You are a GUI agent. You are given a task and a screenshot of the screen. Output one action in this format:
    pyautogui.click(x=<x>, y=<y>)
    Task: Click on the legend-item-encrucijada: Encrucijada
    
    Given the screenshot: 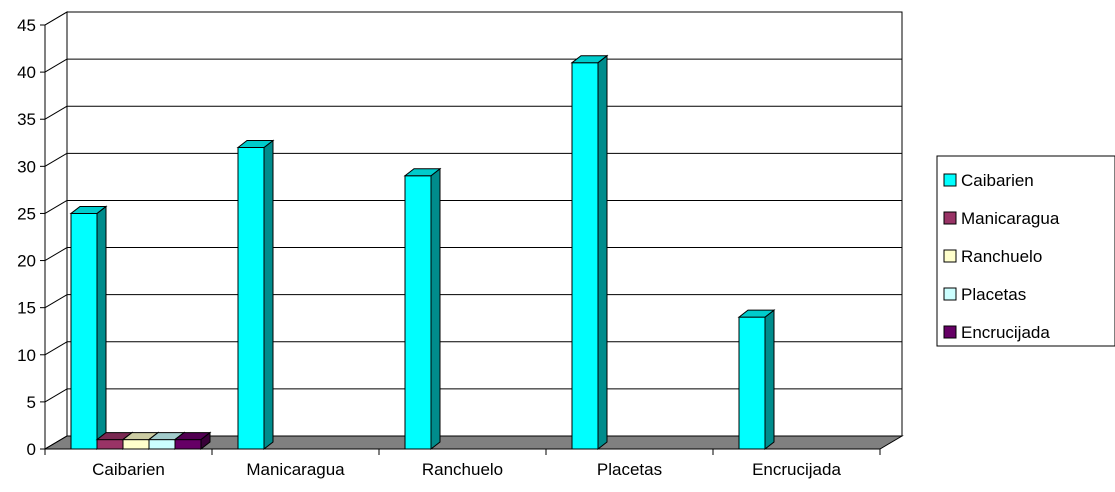 What is the action you would take?
    pyautogui.click(x=996, y=332)
    